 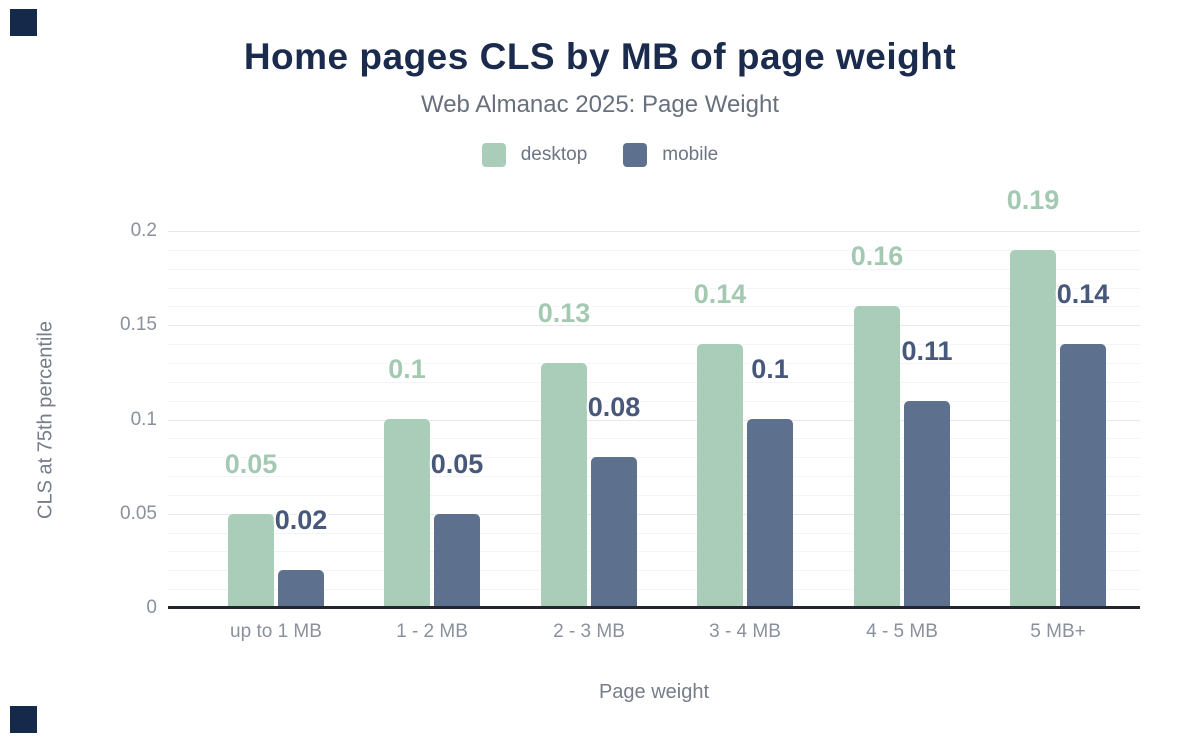 I want to click on legend-label: mobile, so click(x=690, y=154).